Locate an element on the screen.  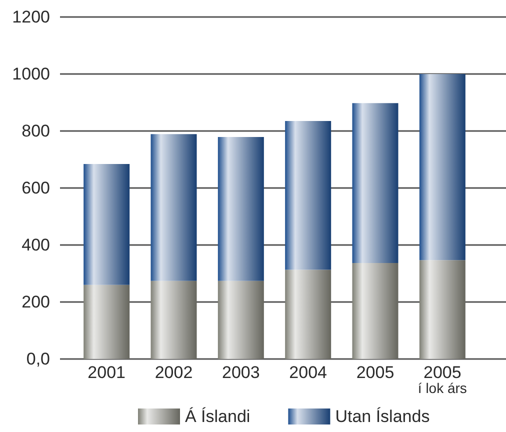
y-tick-label: 0,0 is located at coordinates (38, 359).